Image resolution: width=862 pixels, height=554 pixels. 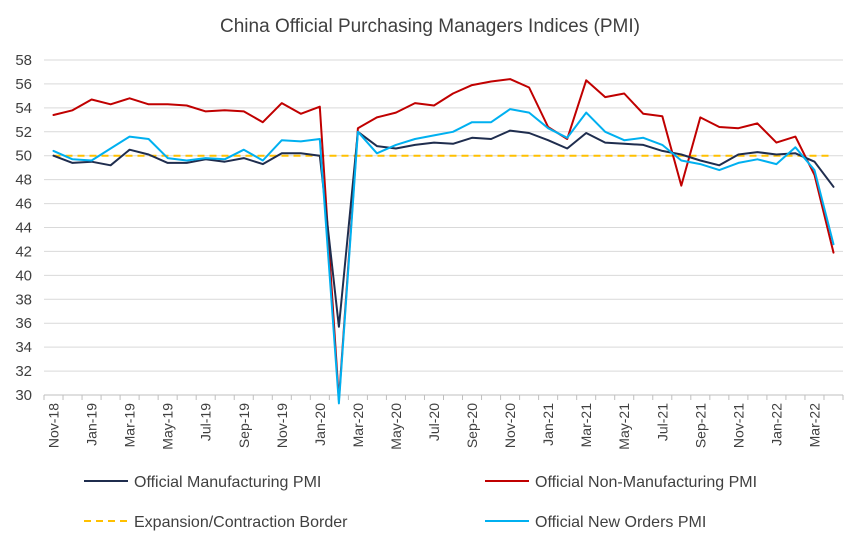 I want to click on y-tick-label-50: 50, so click(x=23, y=156).